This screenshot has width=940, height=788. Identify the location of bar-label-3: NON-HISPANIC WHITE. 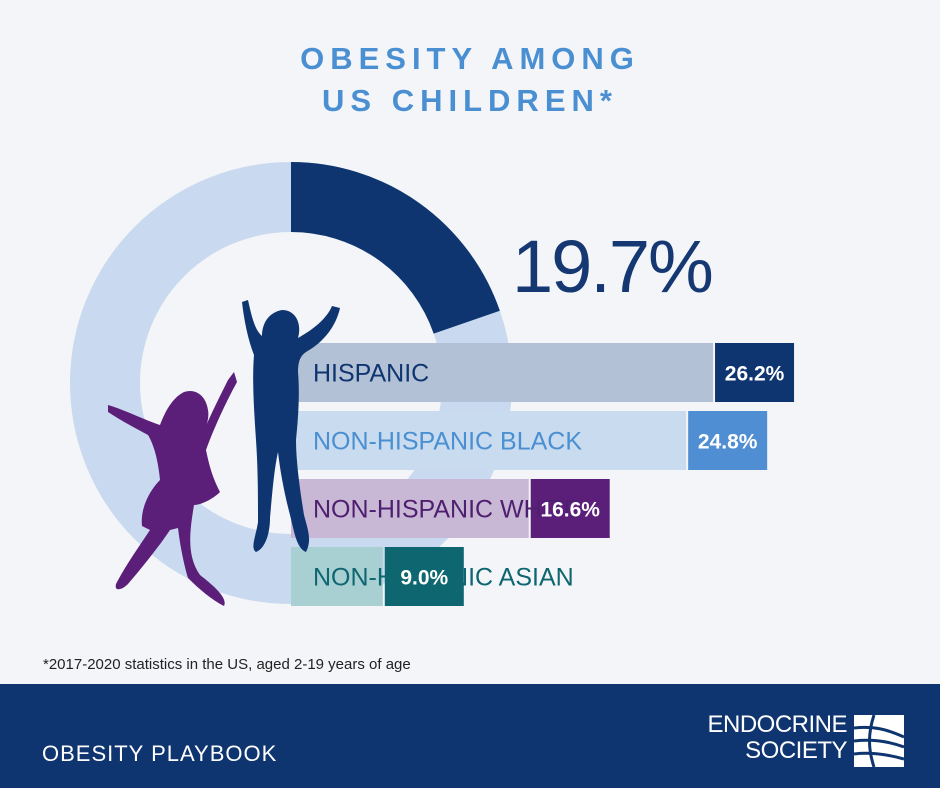
(447, 510).